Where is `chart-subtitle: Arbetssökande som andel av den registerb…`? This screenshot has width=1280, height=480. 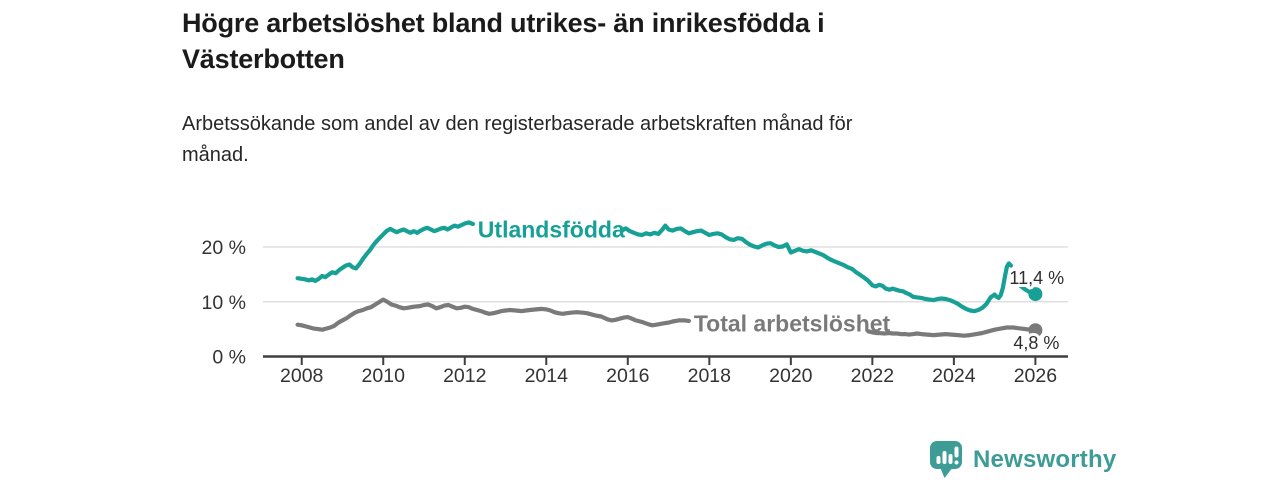
chart-subtitle: Arbetssökande som andel av den registerb… is located at coordinates (517, 140).